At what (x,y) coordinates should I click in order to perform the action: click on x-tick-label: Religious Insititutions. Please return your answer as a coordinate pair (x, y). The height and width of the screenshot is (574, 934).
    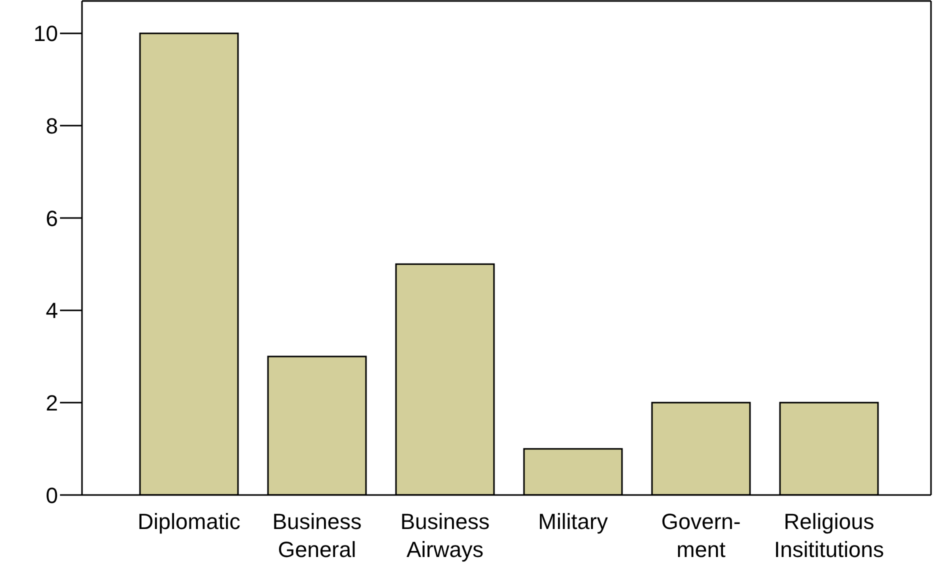
    Looking at the image, I should click on (829, 535).